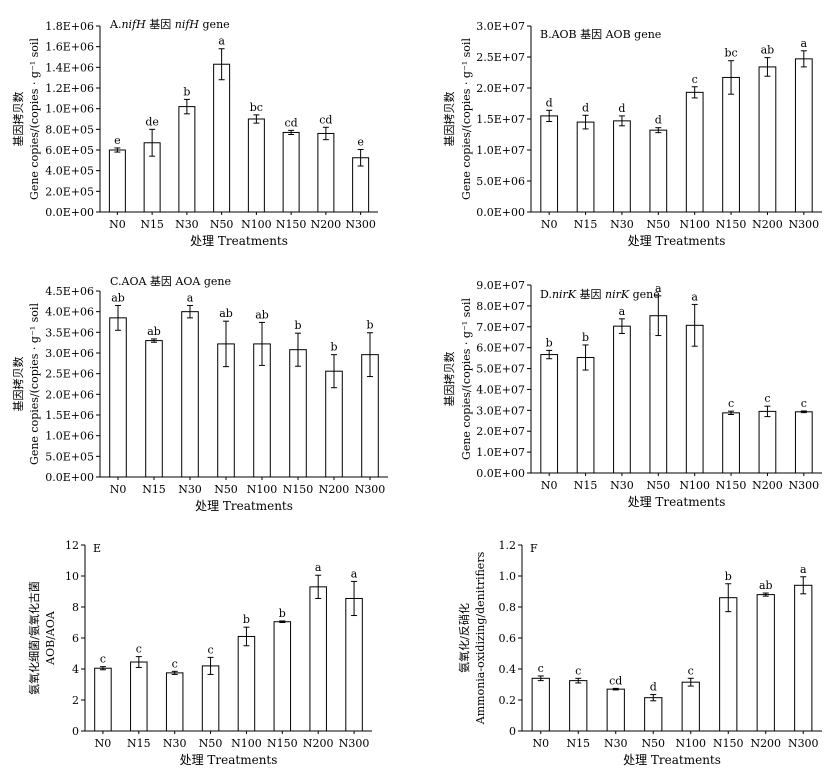 The image size is (840, 771). What do you see at coordinates (534, 548) in the screenshot?
I see `panel-title: F` at bounding box center [534, 548].